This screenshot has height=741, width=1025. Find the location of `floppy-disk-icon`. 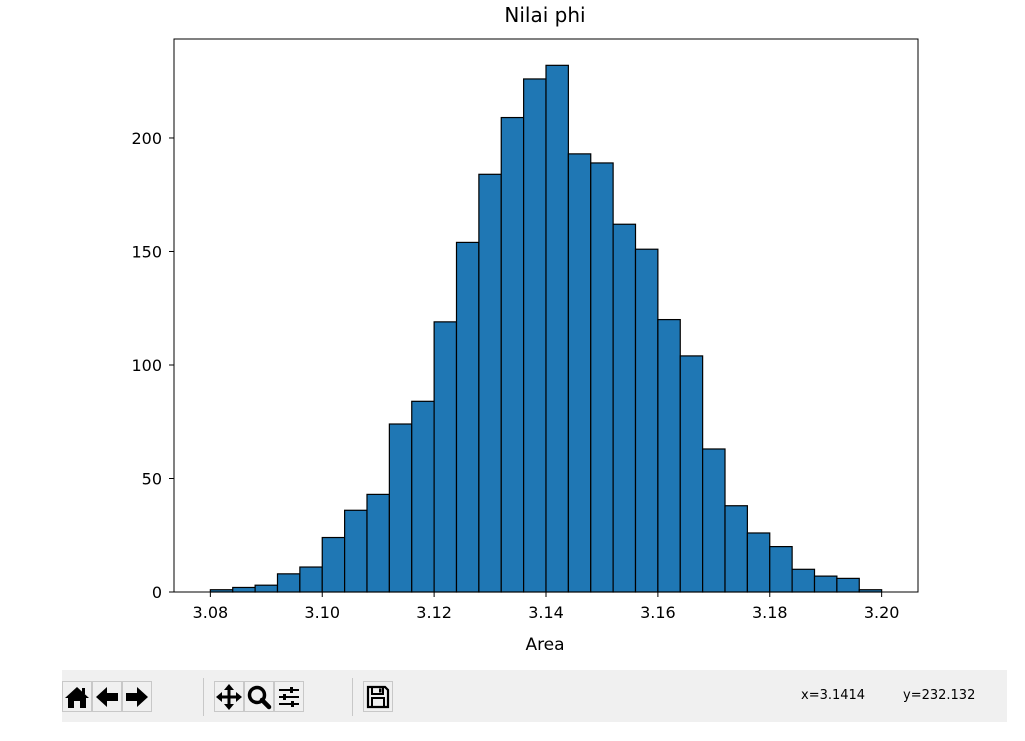

floppy-disk-icon is located at coordinates (378, 696).